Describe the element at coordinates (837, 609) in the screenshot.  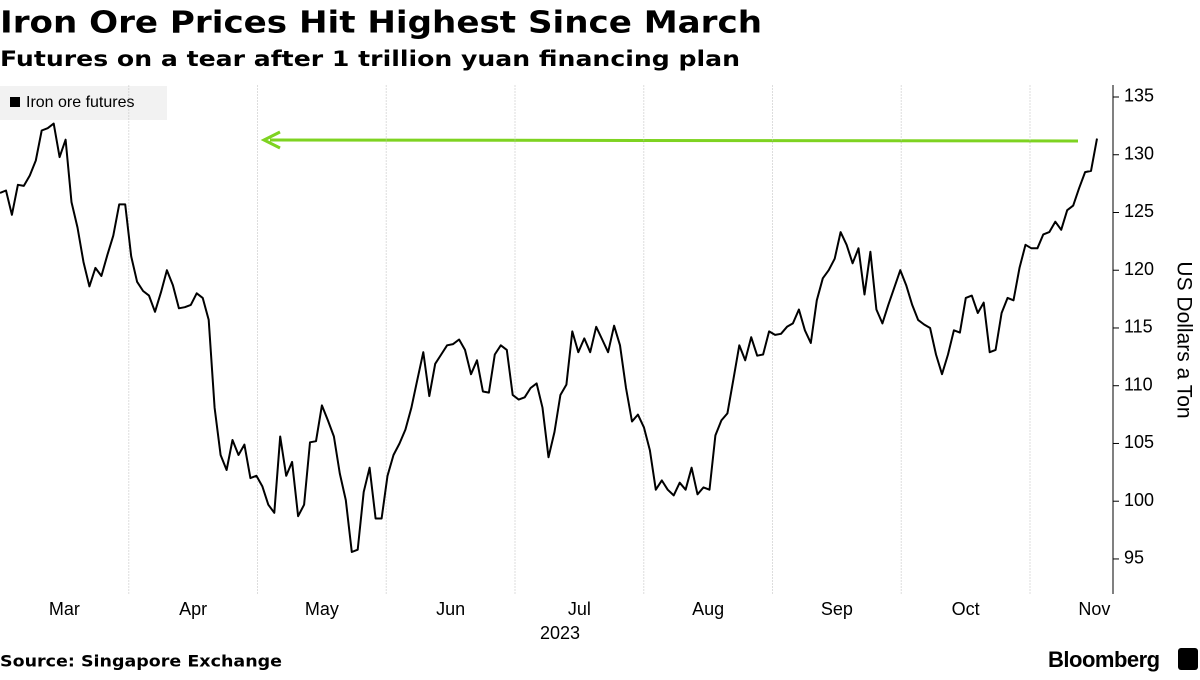
I see `x-tick-label: Sep` at that location.